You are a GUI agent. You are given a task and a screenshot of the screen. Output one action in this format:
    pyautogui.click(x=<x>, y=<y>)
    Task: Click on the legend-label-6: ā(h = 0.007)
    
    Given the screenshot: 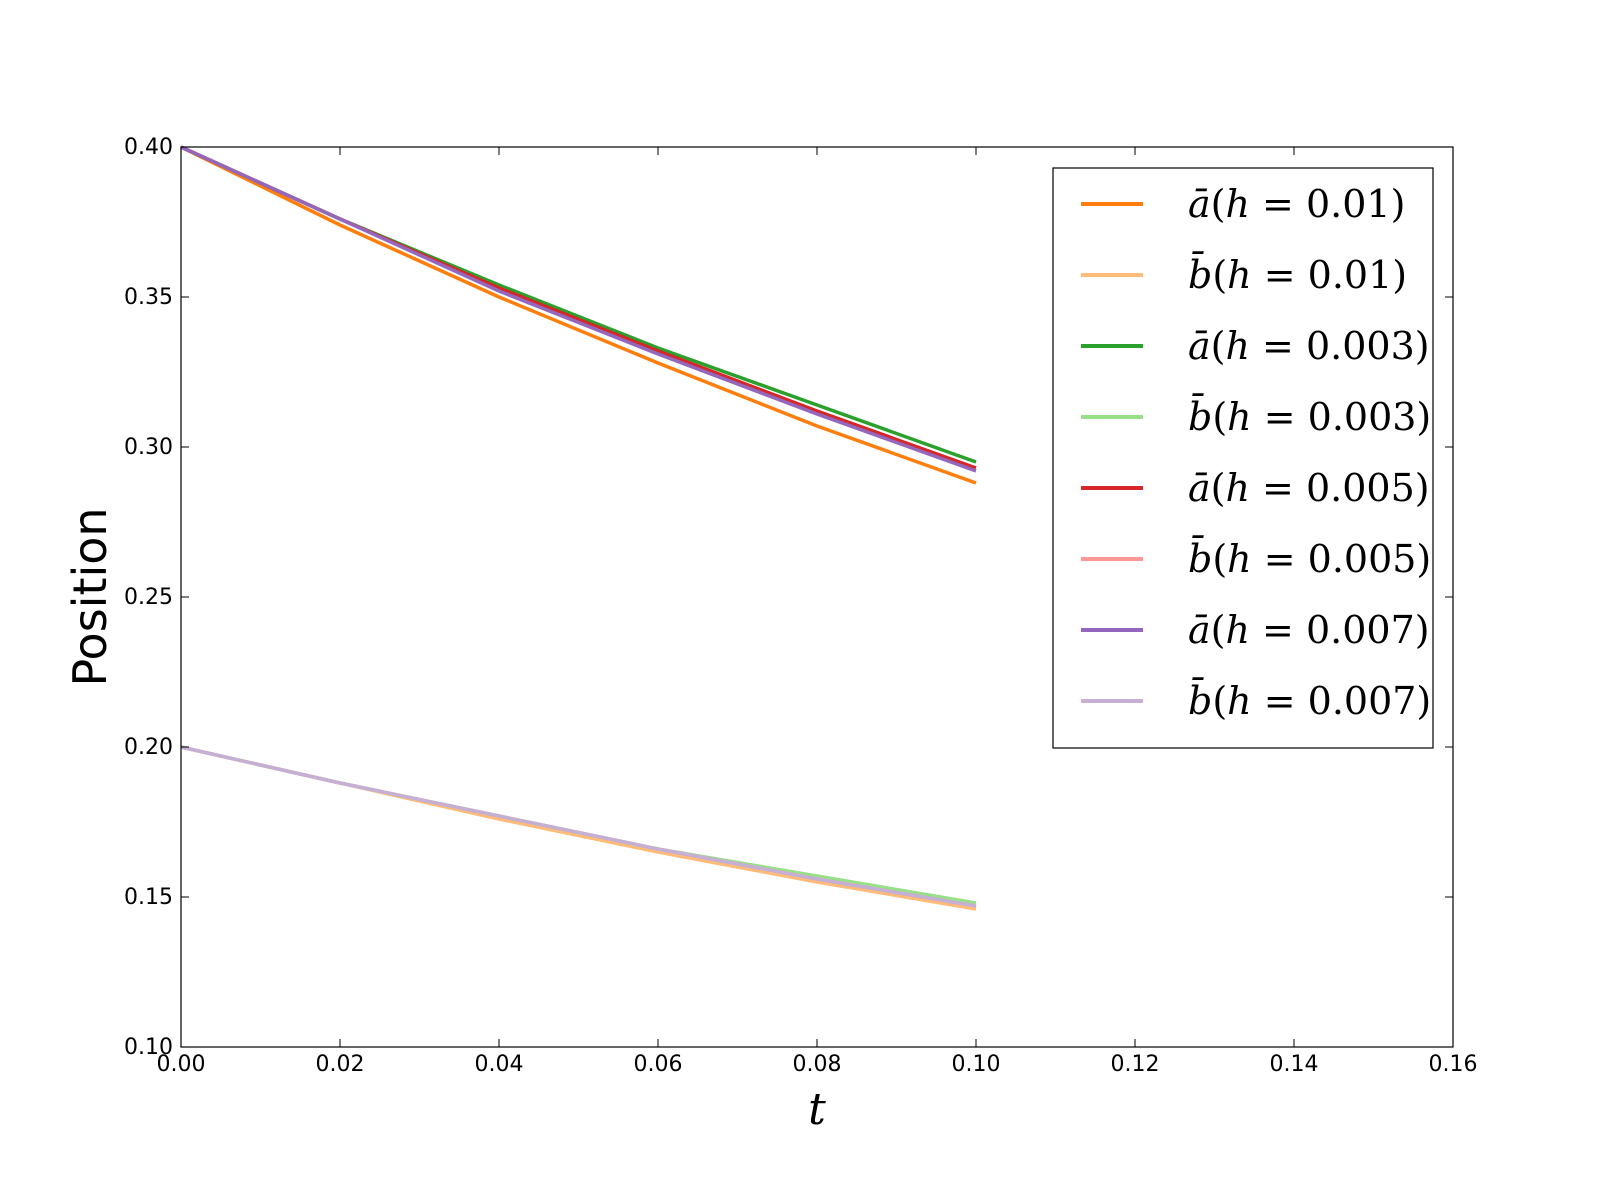 What is the action you would take?
    pyautogui.click(x=1309, y=630)
    